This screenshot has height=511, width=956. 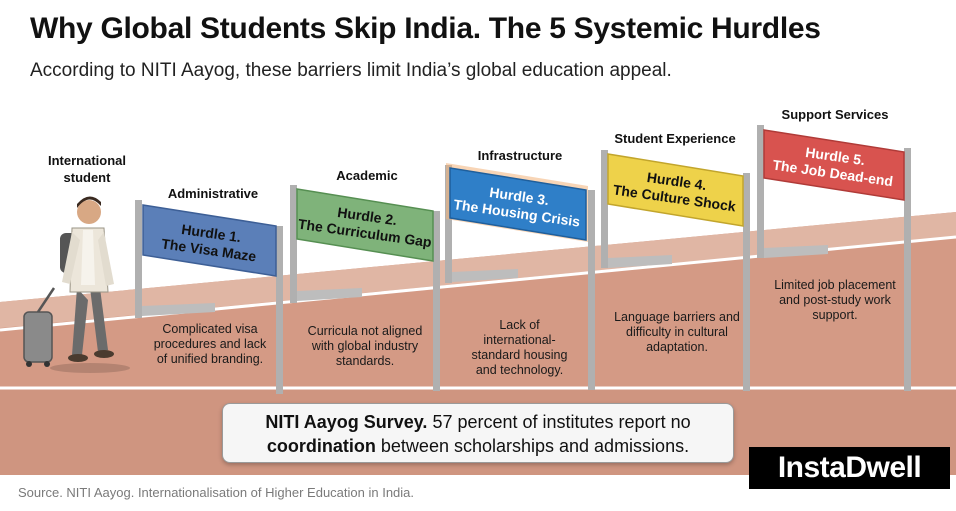 I want to click on callout-bold-1: NITI Aayog Survey., so click(x=346, y=422).